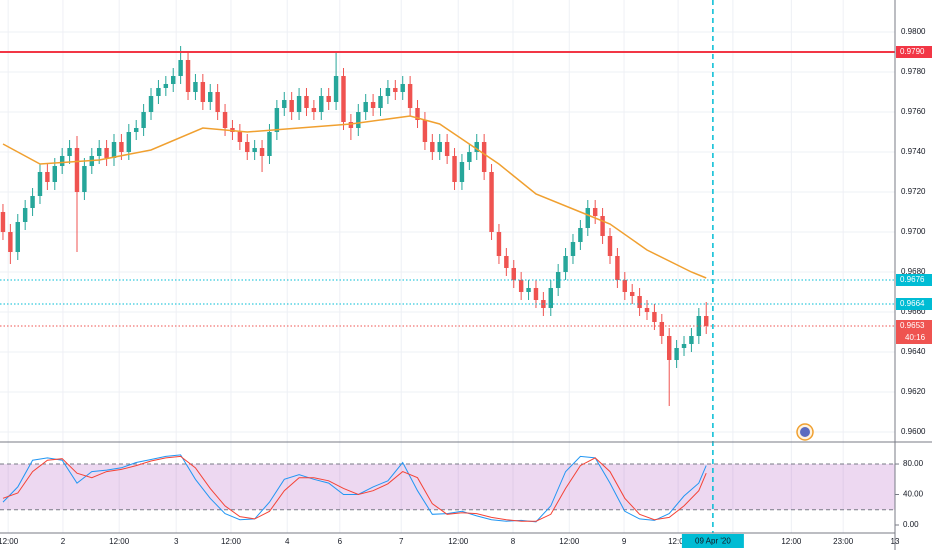 This screenshot has width=932, height=550. I want to click on y-tick-label: 0.9800, so click(913, 31).